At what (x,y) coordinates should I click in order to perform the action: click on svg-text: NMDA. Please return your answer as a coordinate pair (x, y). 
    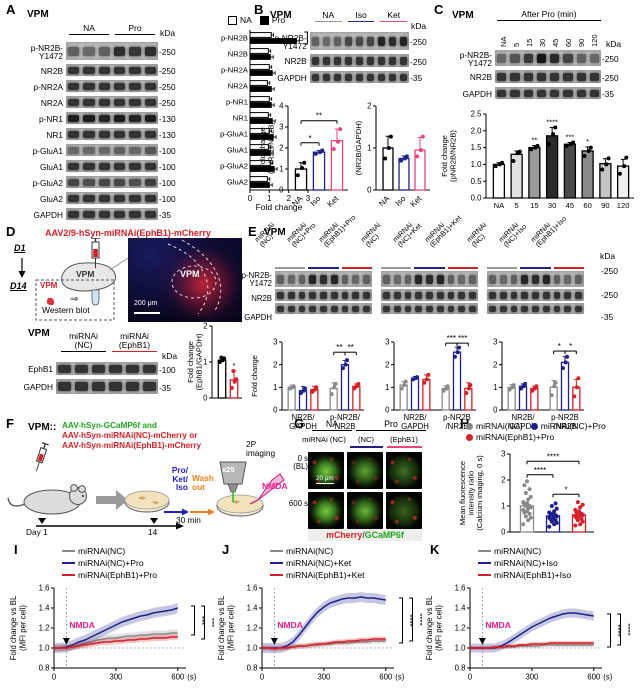
    Looking at the image, I should click on (498, 625).